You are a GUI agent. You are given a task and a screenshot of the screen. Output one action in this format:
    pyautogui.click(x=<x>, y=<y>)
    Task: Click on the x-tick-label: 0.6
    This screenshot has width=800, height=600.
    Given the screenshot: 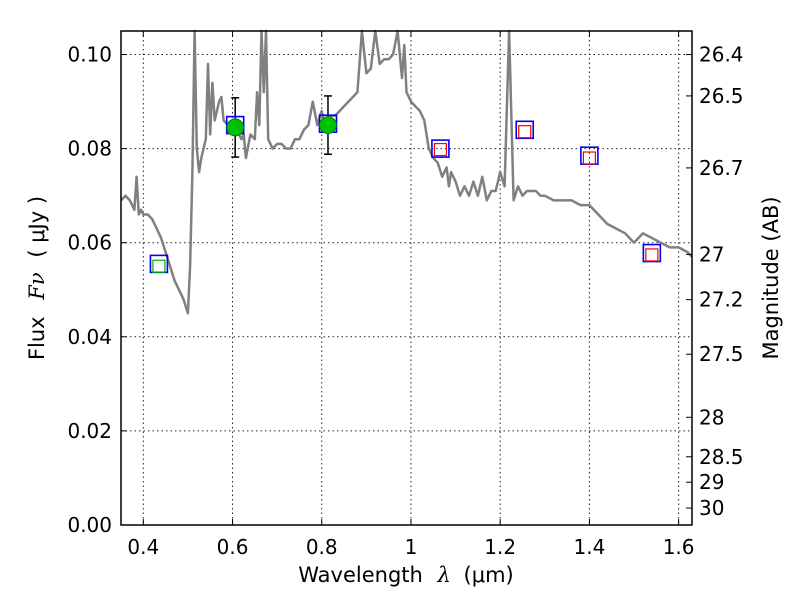 What is the action you would take?
    pyautogui.click(x=233, y=547)
    